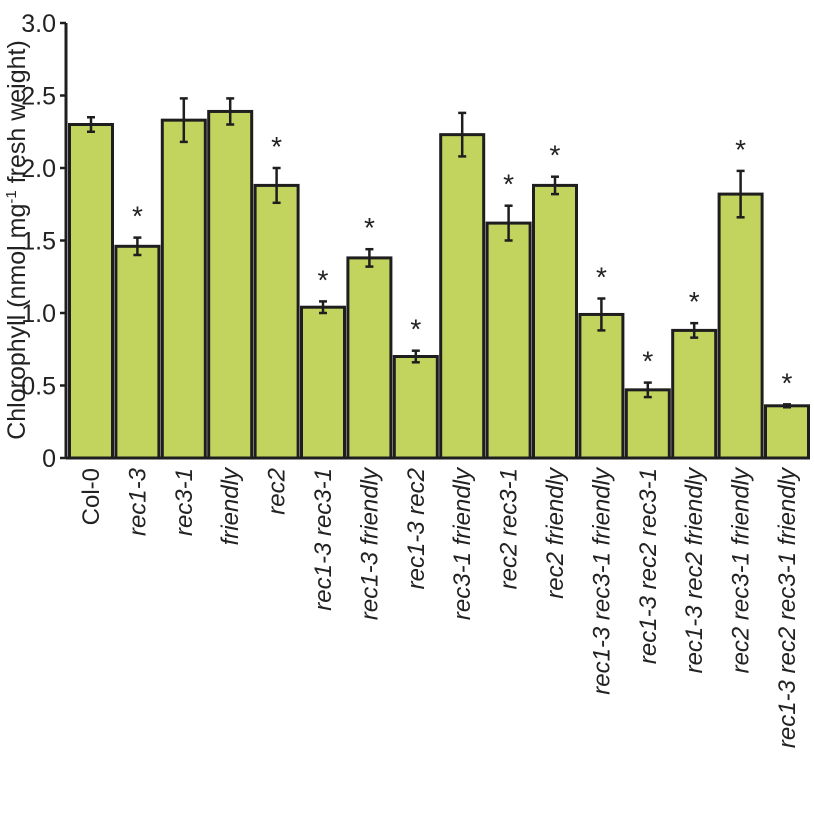 The height and width of the screenshot is (823, 814). I want to click on x-tick-label: rec2 friendly, so click(555, 532).